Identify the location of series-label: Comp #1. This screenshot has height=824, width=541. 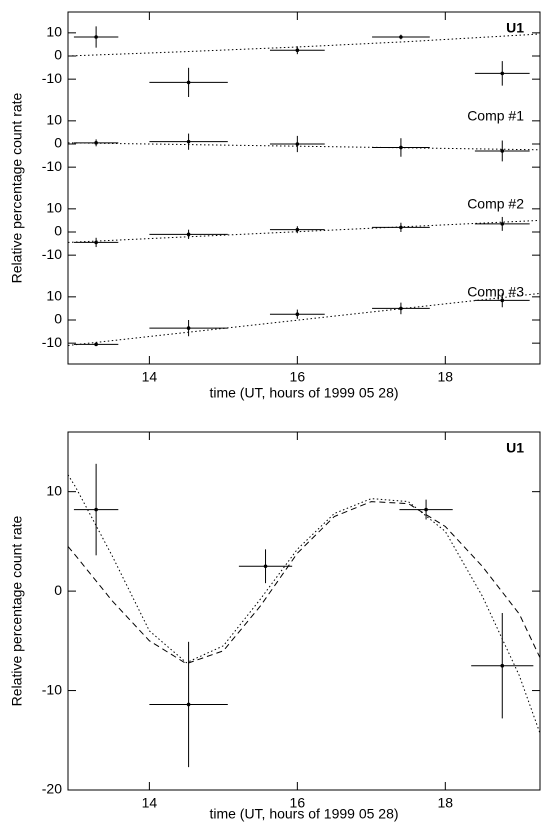
(495, 116).